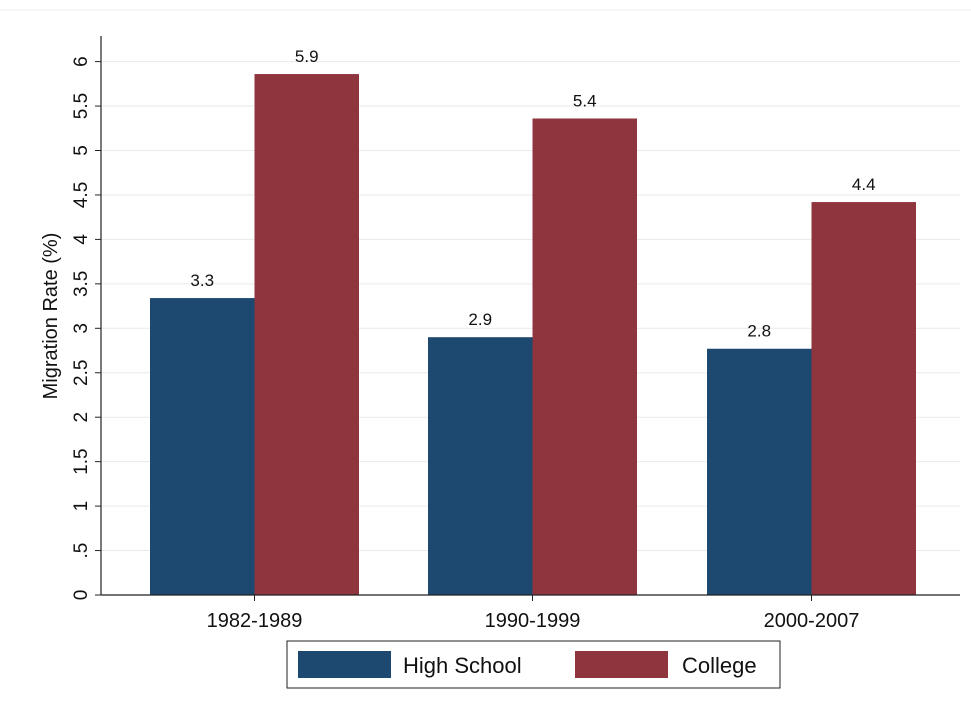  Describe the element at coordinates (585, 100) in the screenshot. I see `bar-value-label: 5.4` at that location.